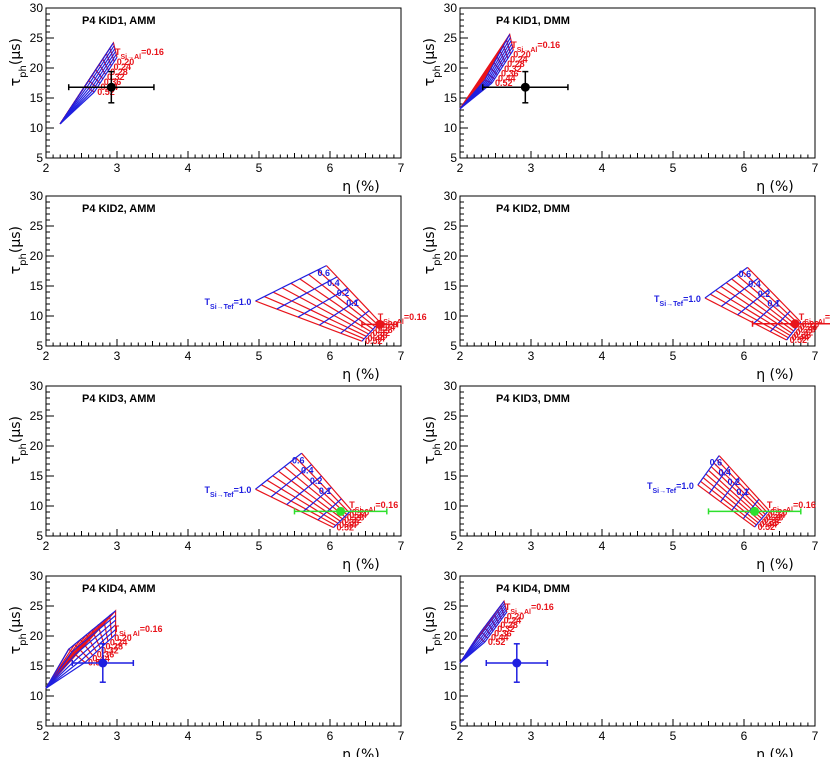 This screenshot has height=757, width=830. I want to click on tef-label: 0.2, so click(316, 481).